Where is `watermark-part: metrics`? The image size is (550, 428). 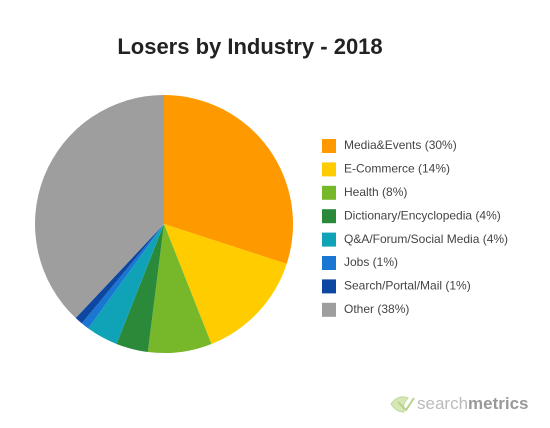
watermark-part: metrics is located at coordinates (498, 403).